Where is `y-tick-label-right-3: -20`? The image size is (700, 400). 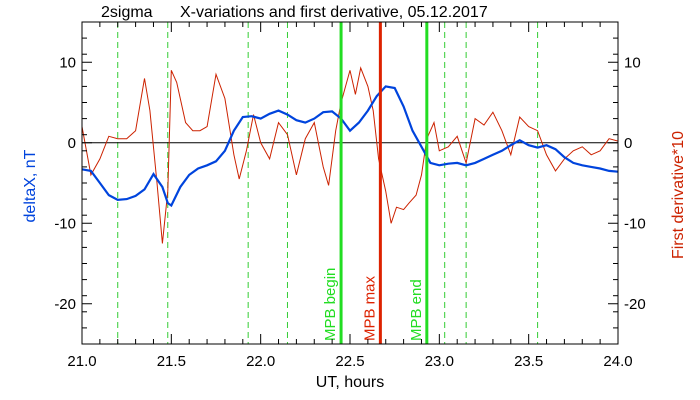 y-tick-label-right-3: -20 is located at coordinates (635, 304).